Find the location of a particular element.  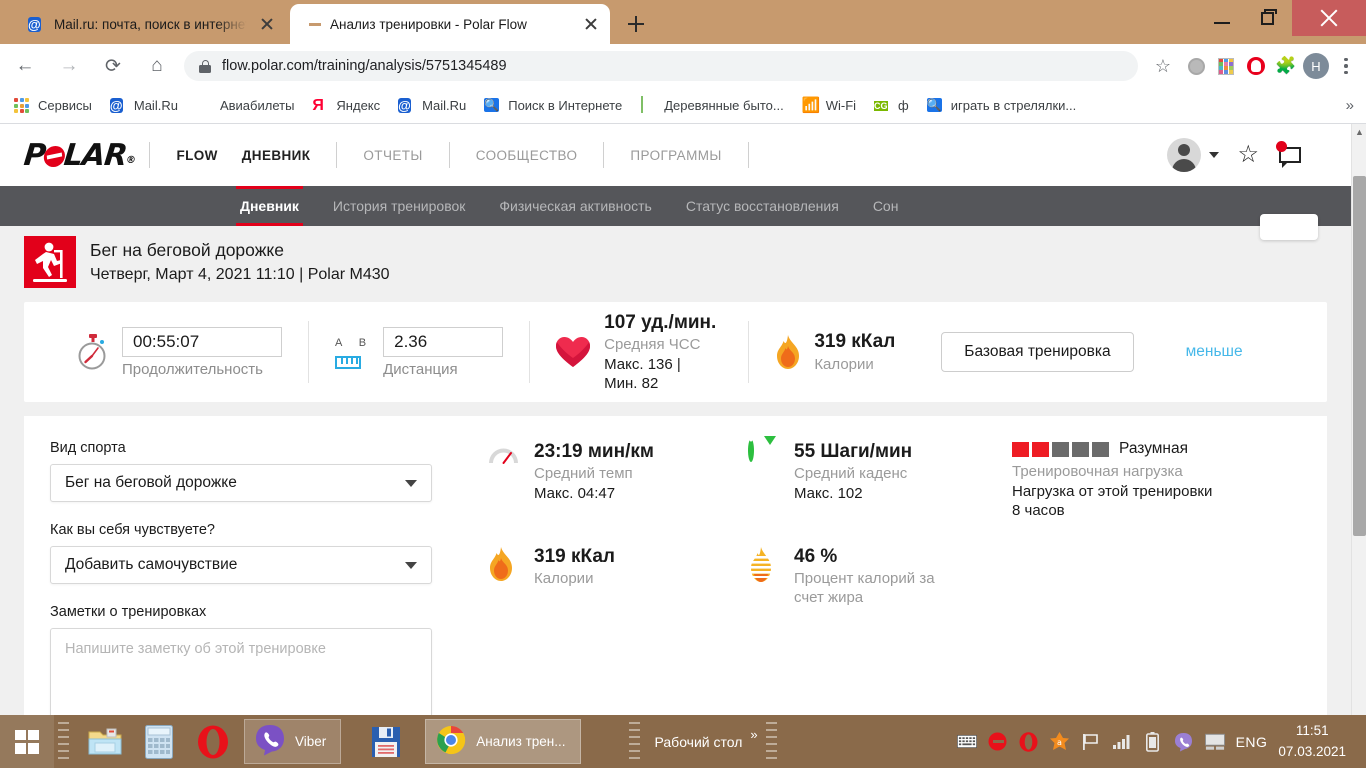

notifications-icon is located at coordinates (1289, 154).